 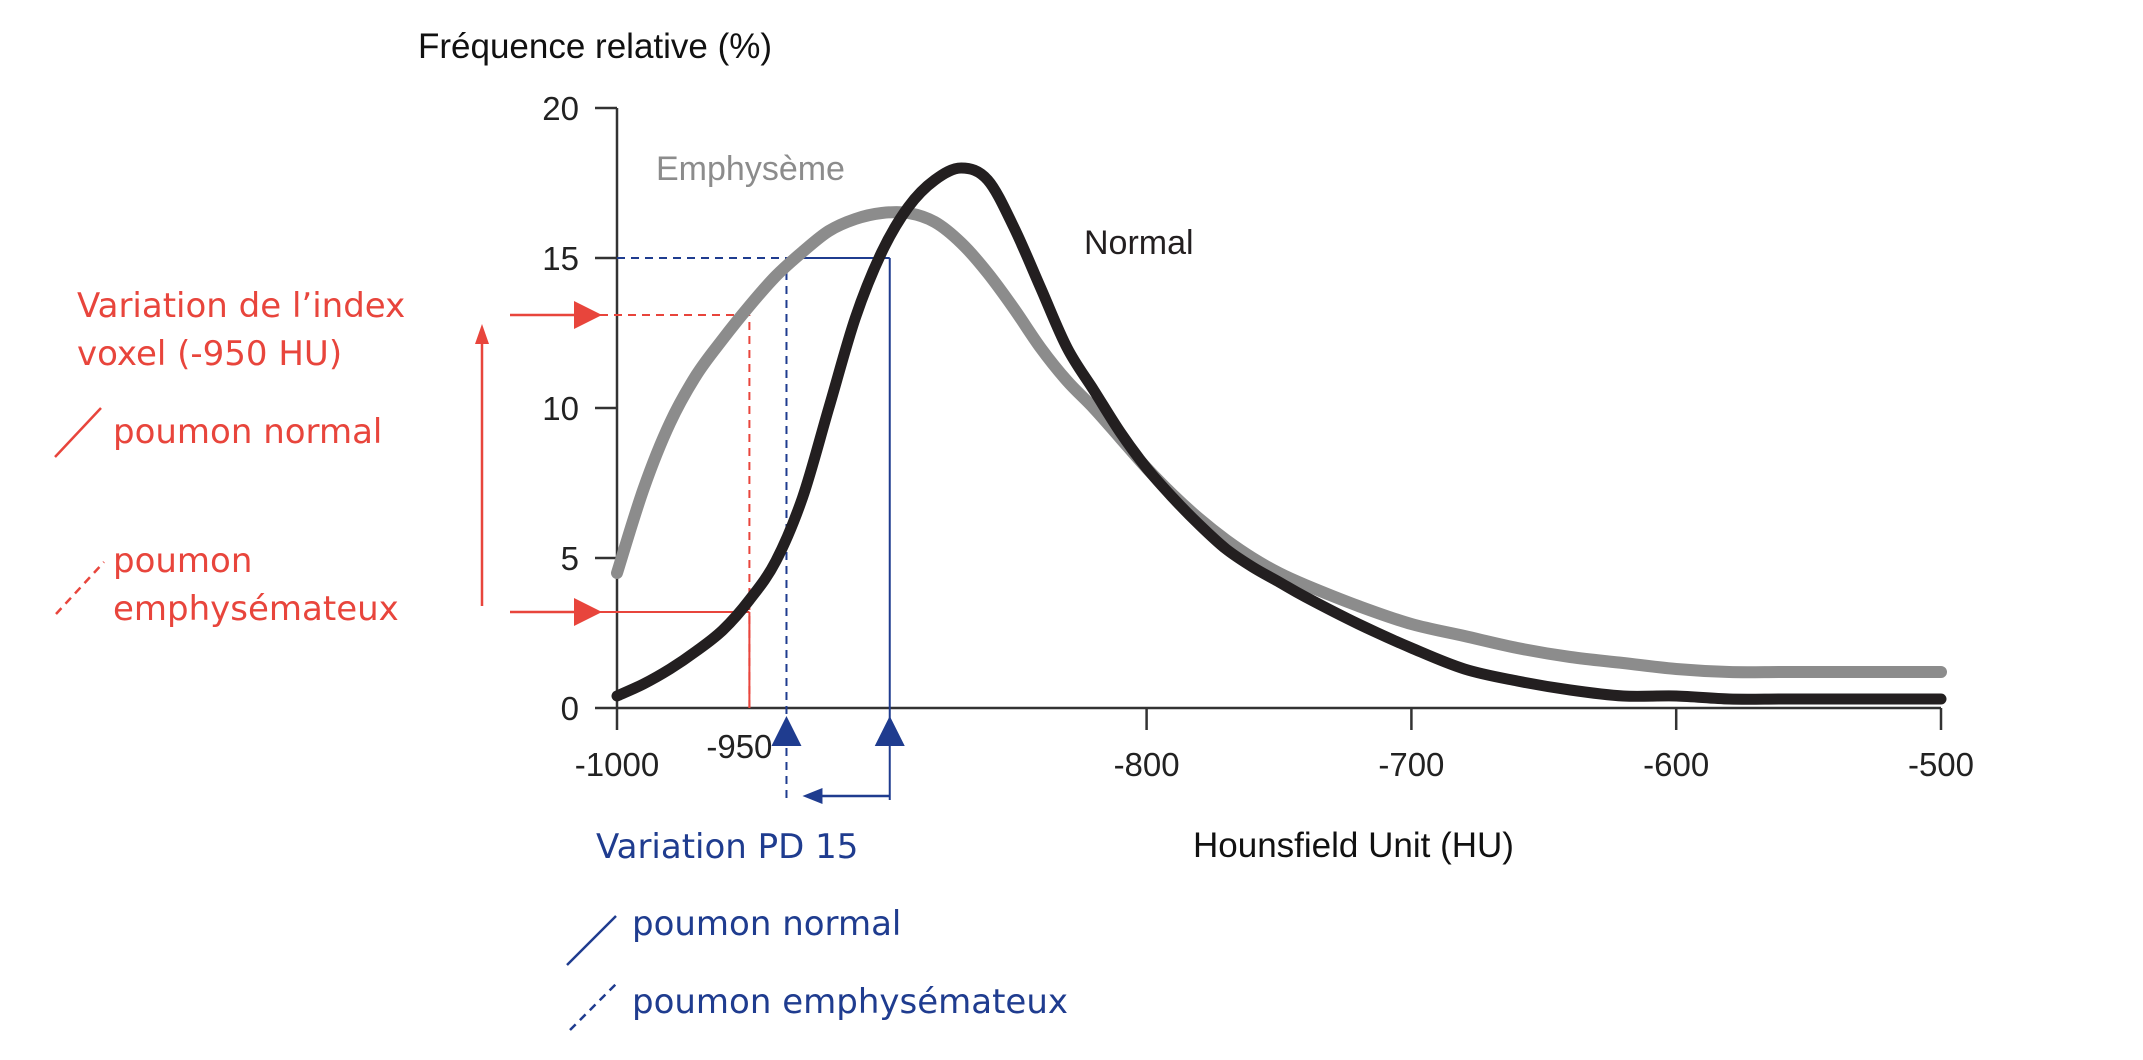 What do you see at coordinates (80, 588) in the screenshot?
I see `red-dashed-legend-symbol` at bounding box center [80, 588].